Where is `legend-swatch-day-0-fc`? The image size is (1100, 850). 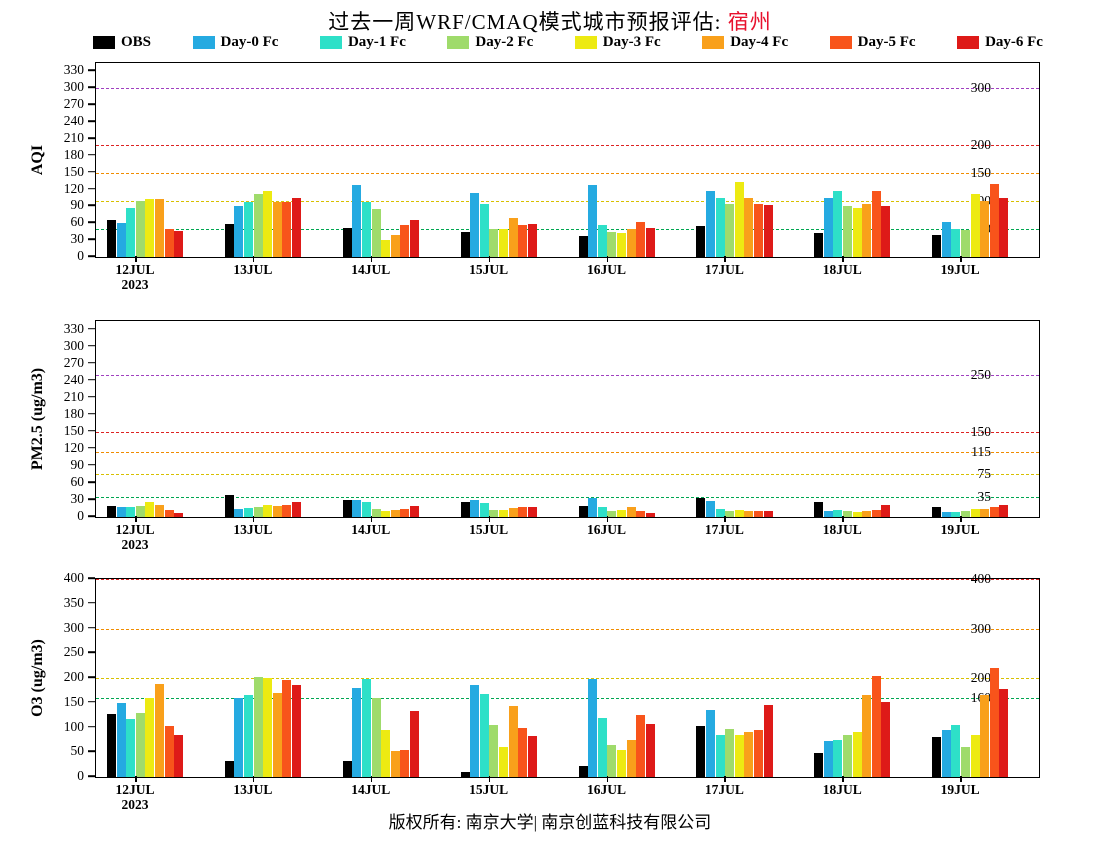
legend-swatch-day-0-fc is located at coordinates (203, 42).